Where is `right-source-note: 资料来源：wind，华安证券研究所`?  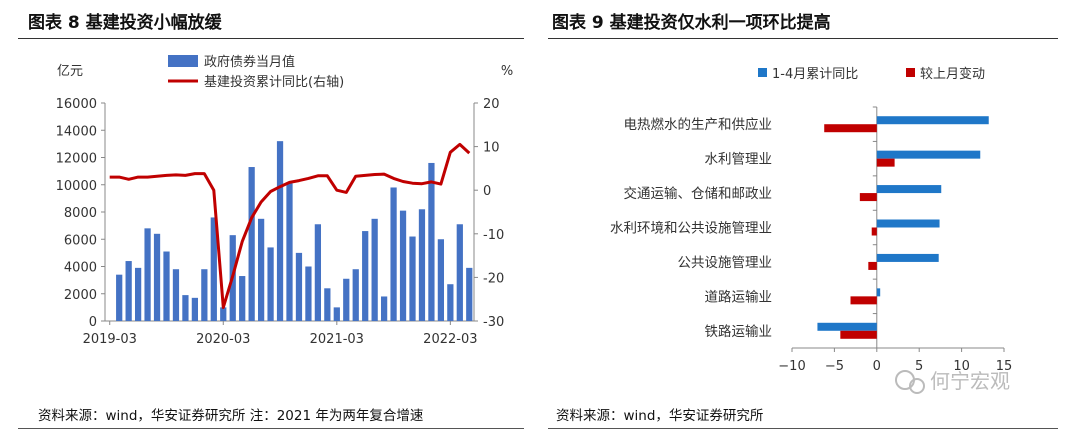
right-source-note: 资料来源：wind，华安证券研究所 is located at coordinates (660, 416).